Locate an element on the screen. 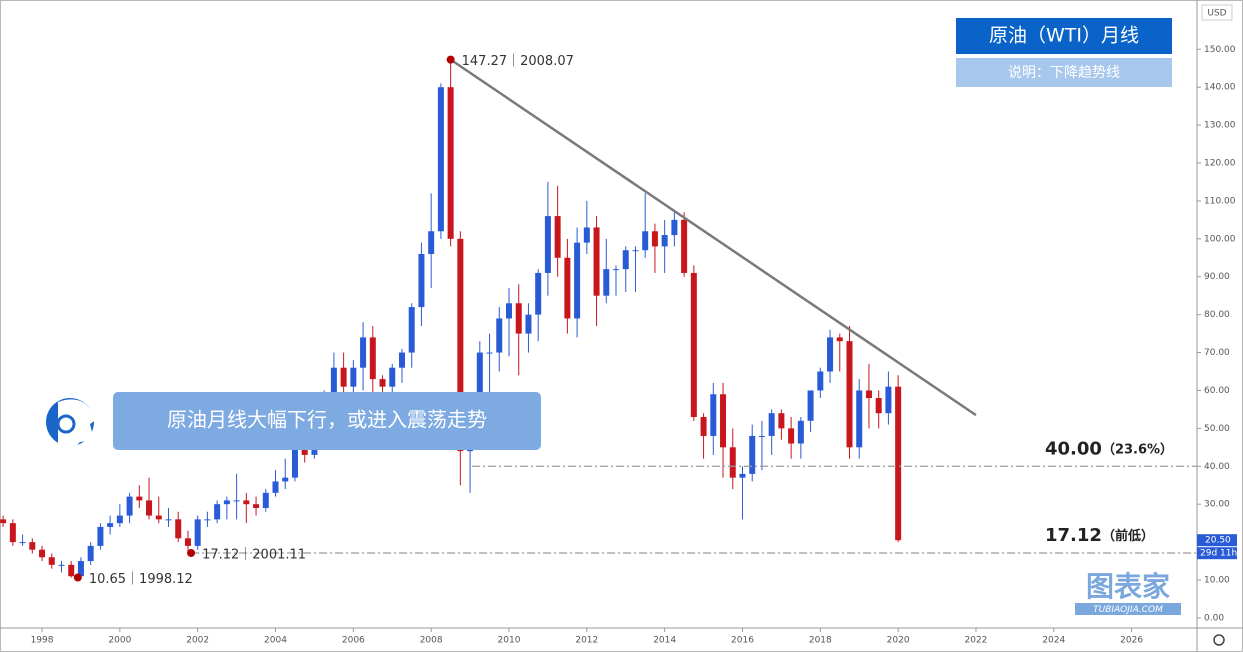 This screenshot has width=1243, height=652. chart-title: 原油（WTI）月线 is located at coordinates (1064, 36).